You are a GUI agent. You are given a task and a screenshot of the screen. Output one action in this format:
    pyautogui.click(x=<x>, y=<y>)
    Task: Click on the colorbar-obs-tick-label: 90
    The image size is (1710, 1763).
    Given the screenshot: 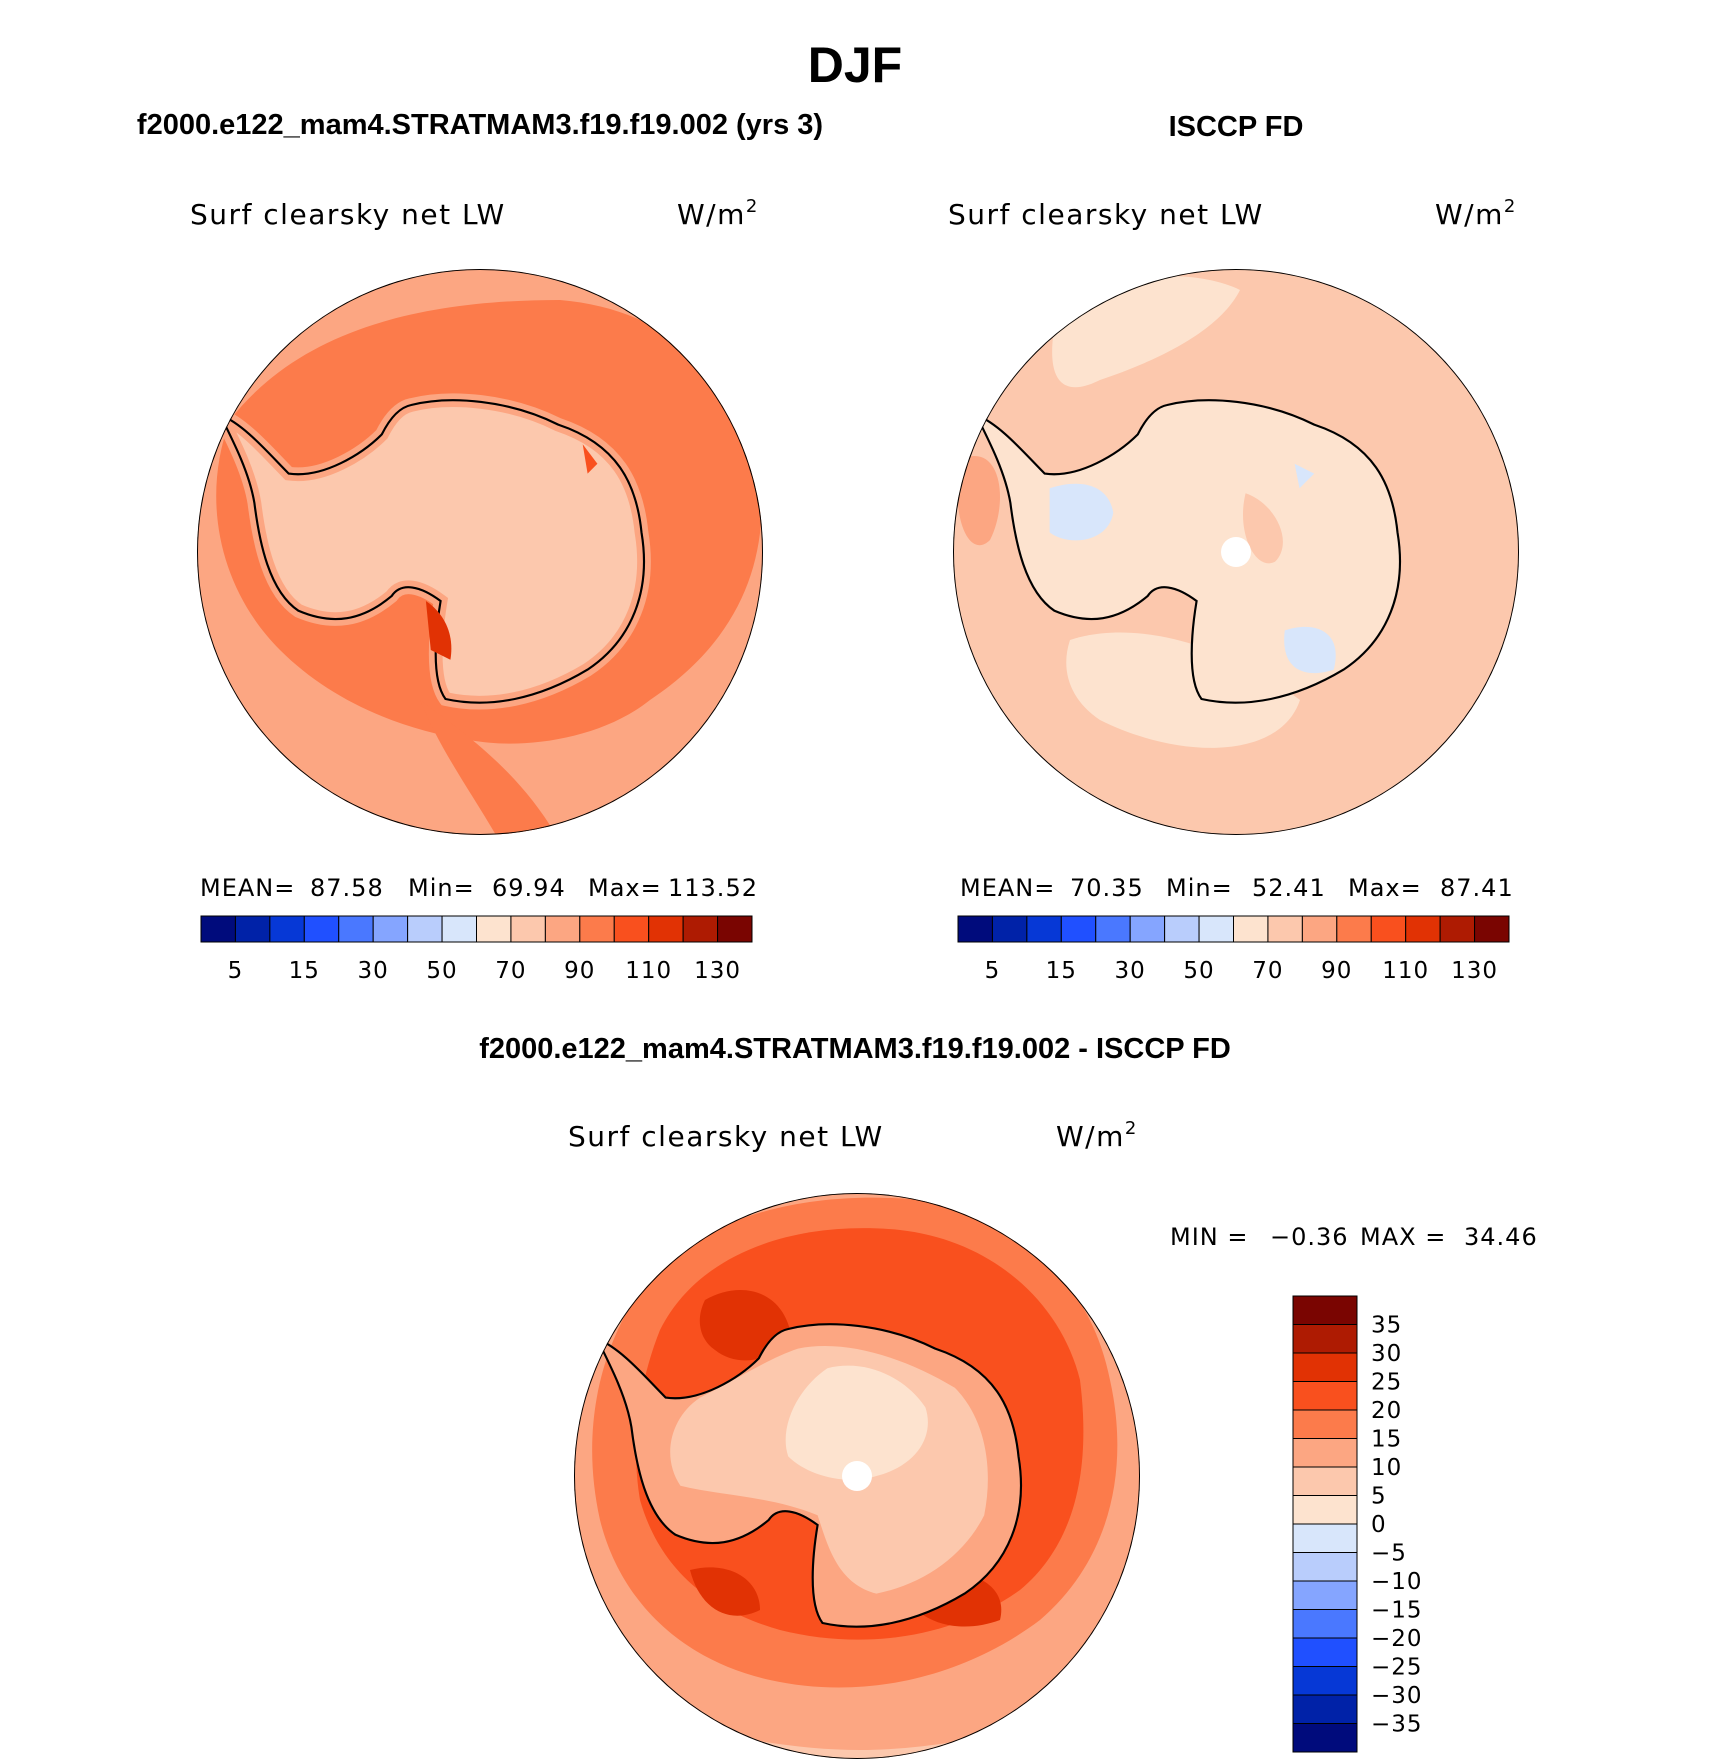 What is the action you would take?
    pyautogui.click(x=1336, y=971)
    